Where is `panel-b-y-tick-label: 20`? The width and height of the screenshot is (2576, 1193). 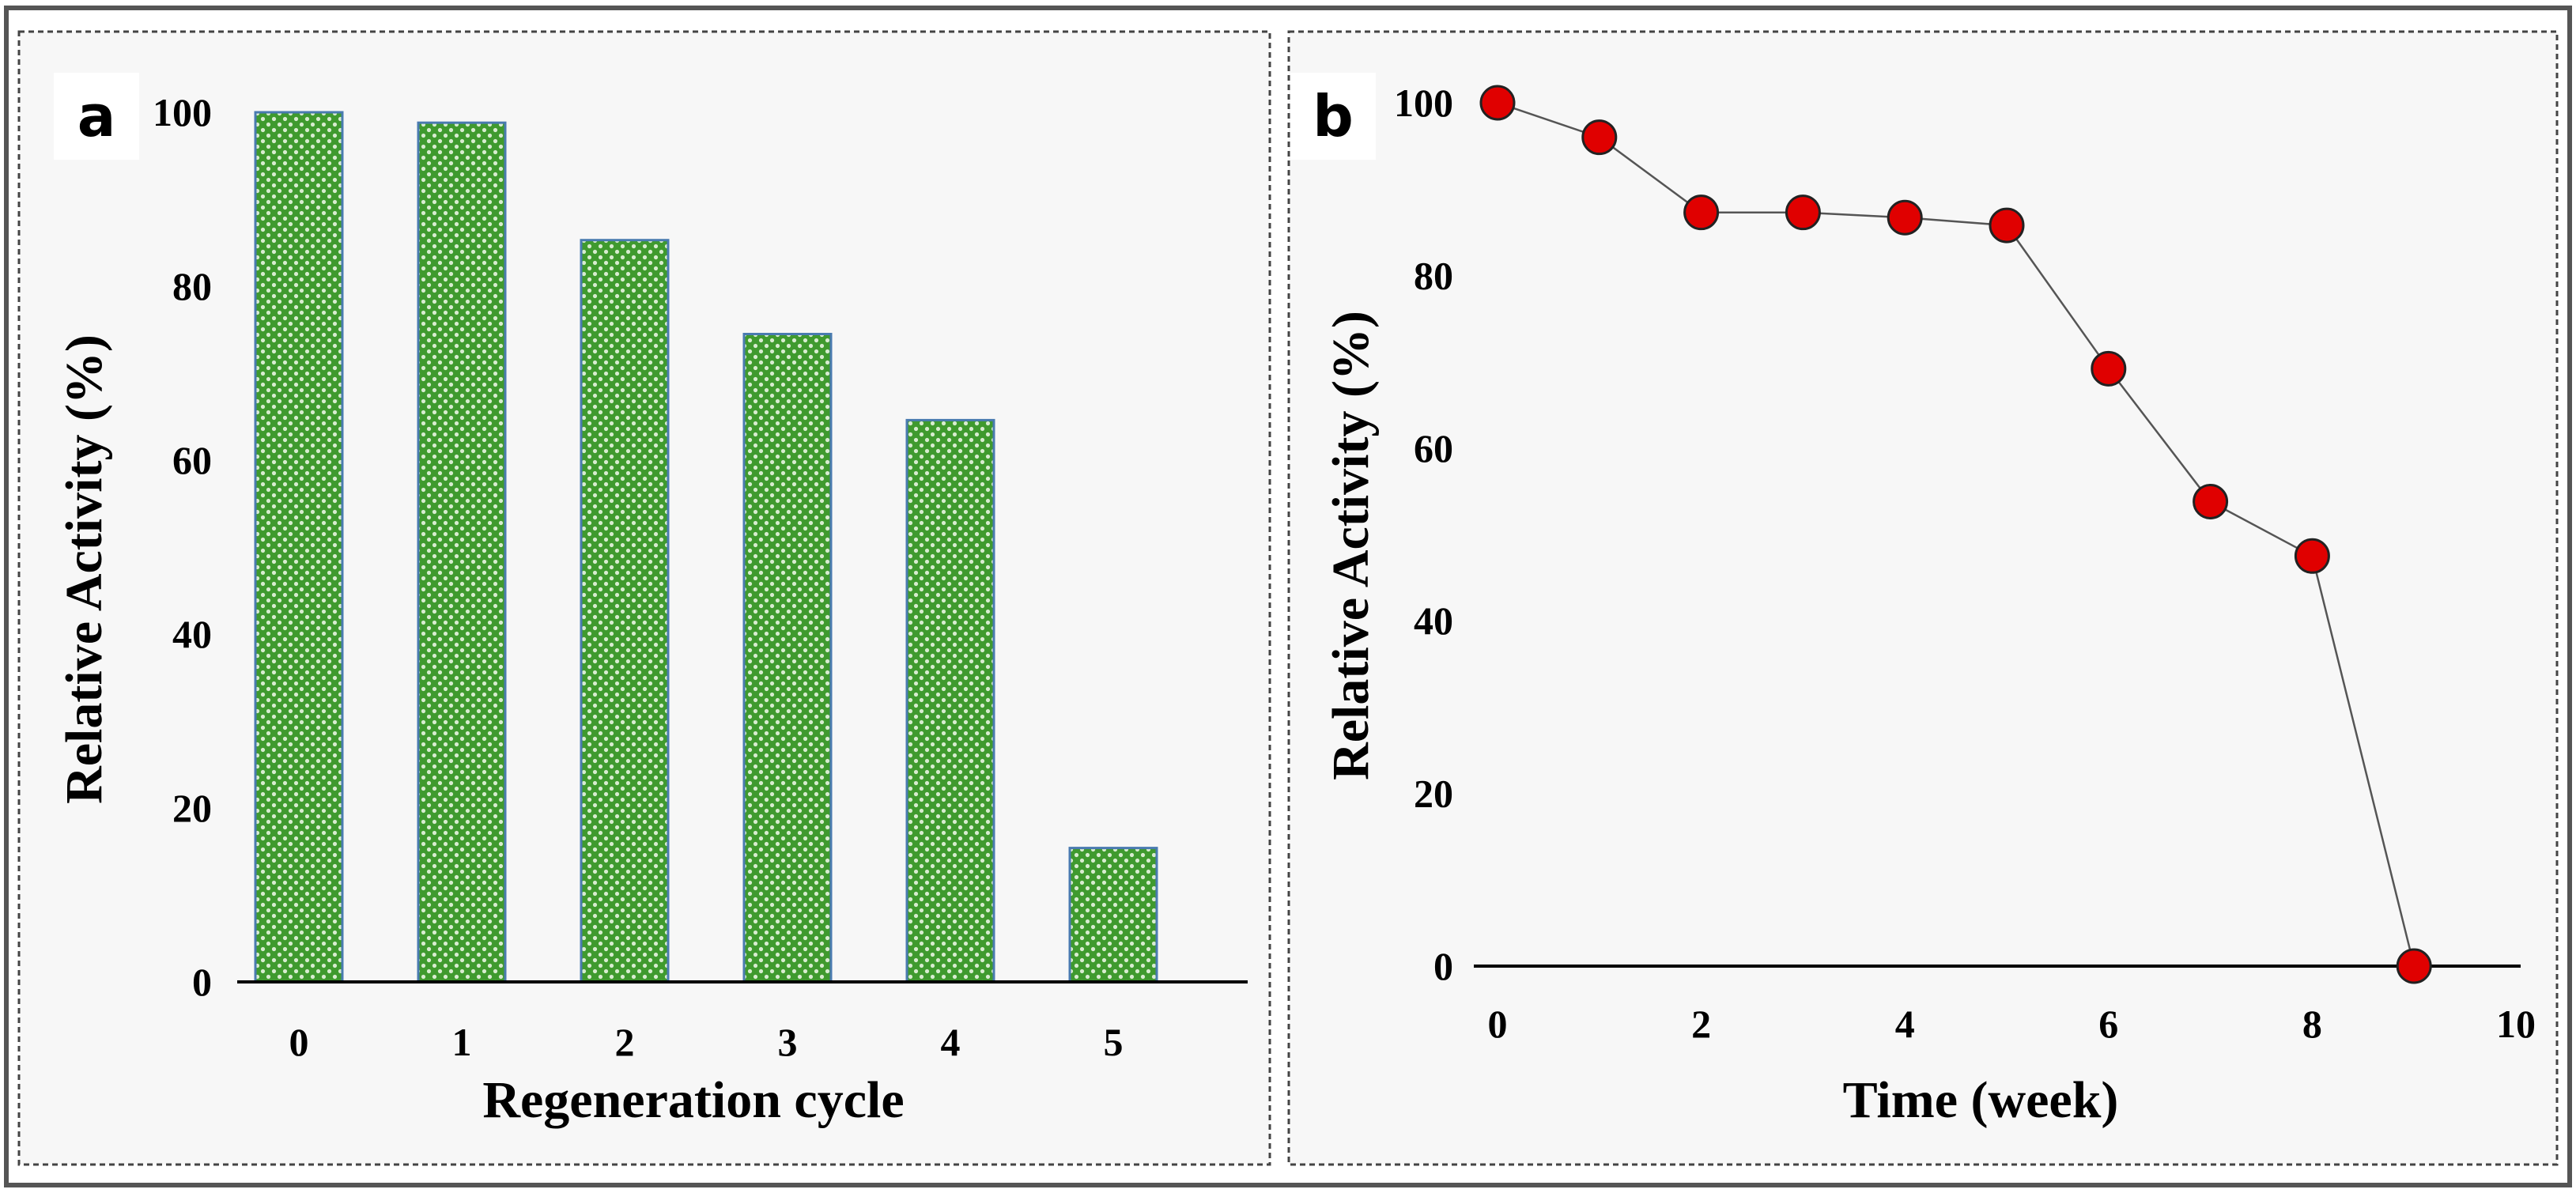 panel-b-y-tick-label: 20 is located at coordinates (1433, 794).